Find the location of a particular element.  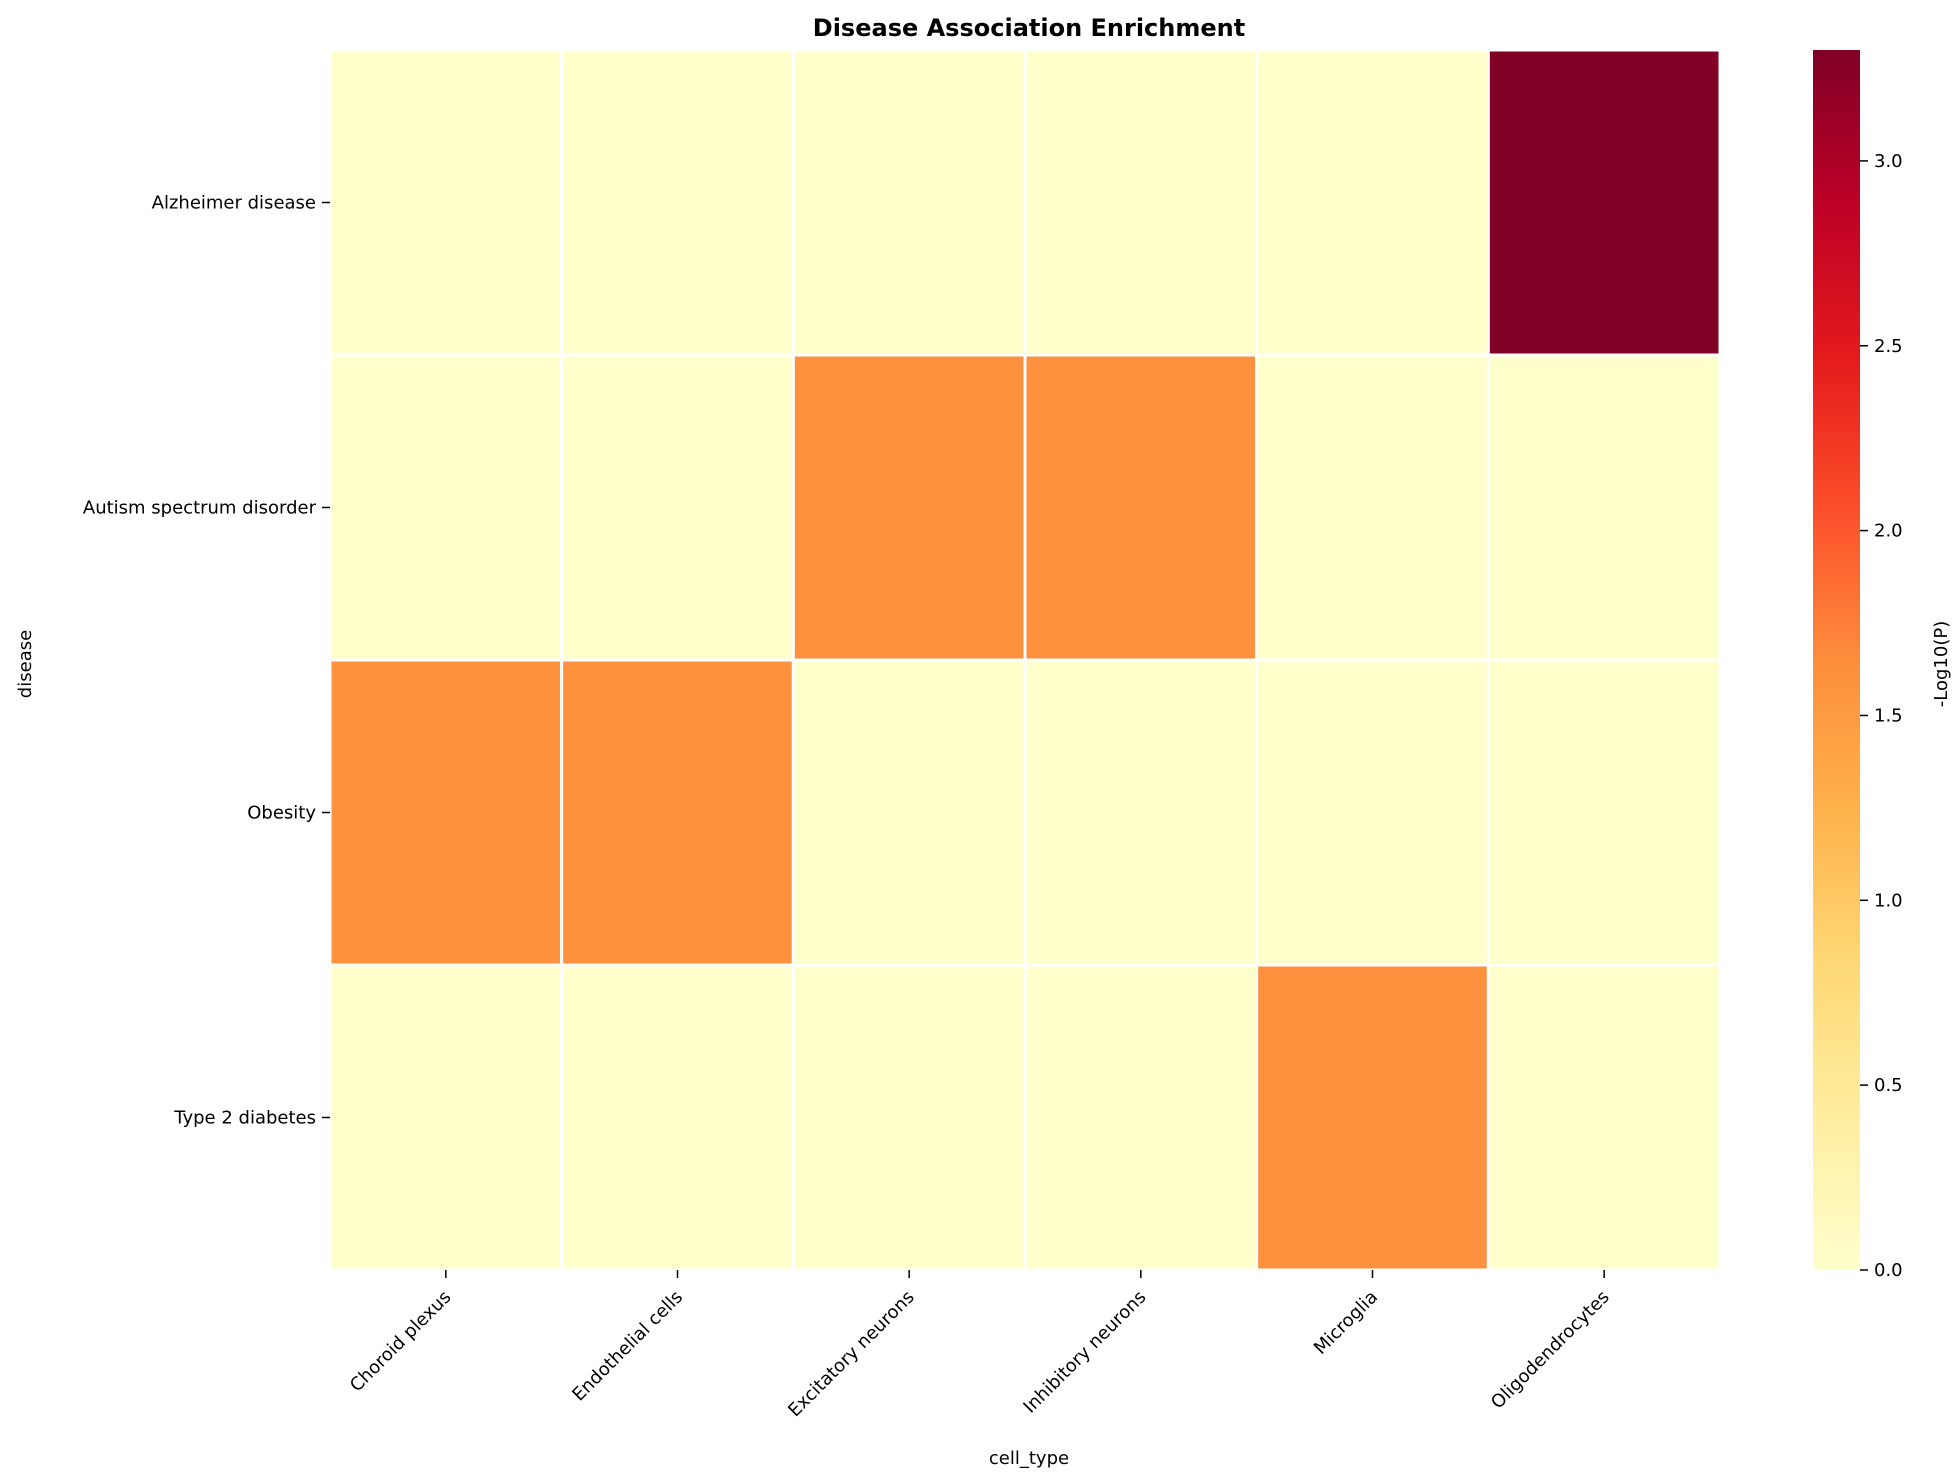

colorbar-tick-label: 0.0 is located at coordinates (1888, 1270).